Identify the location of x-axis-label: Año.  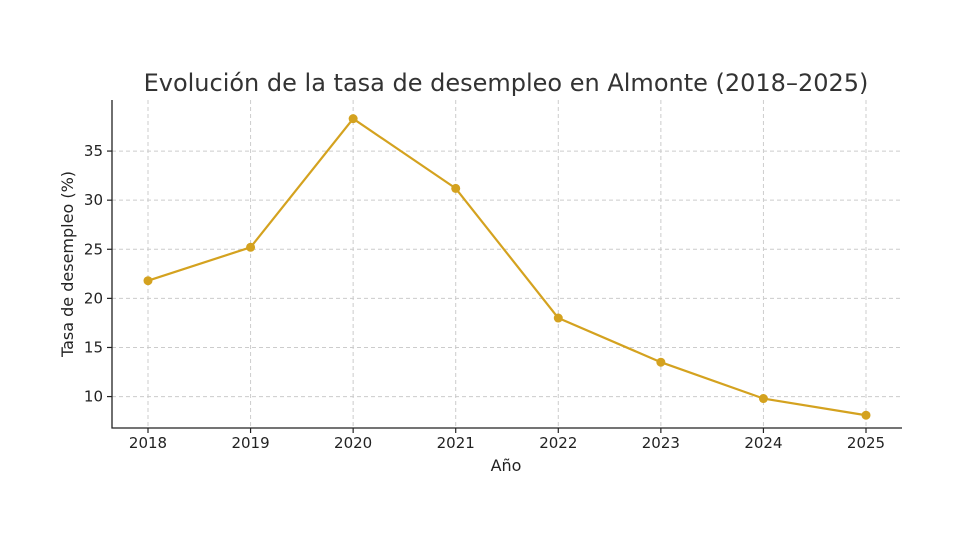
(506, 465).